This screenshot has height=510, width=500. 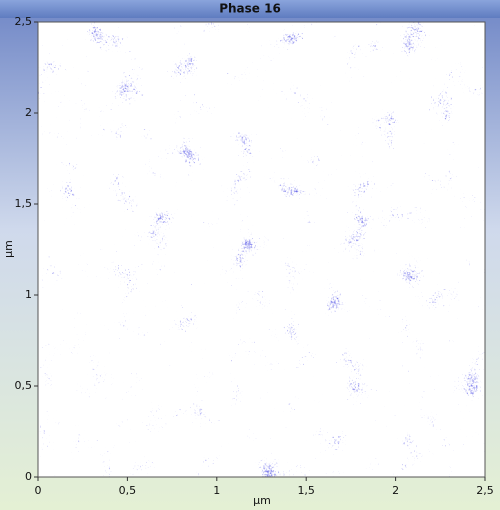 What do you see at coordinates (395, 490) in the screenshot?
I see `x-tick-label: 2` at bounding box center [395, 490].